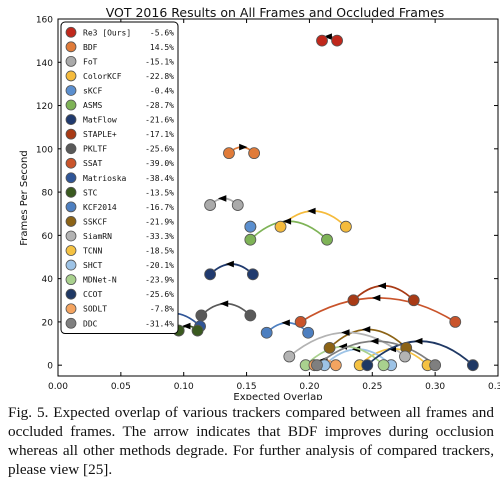 The width and height of the screenshot is (500, 489). What do you see at coordinates (159, 105) in the screenshot?
I see `legend-change: -28.7%` at bounding box center [159, 105].